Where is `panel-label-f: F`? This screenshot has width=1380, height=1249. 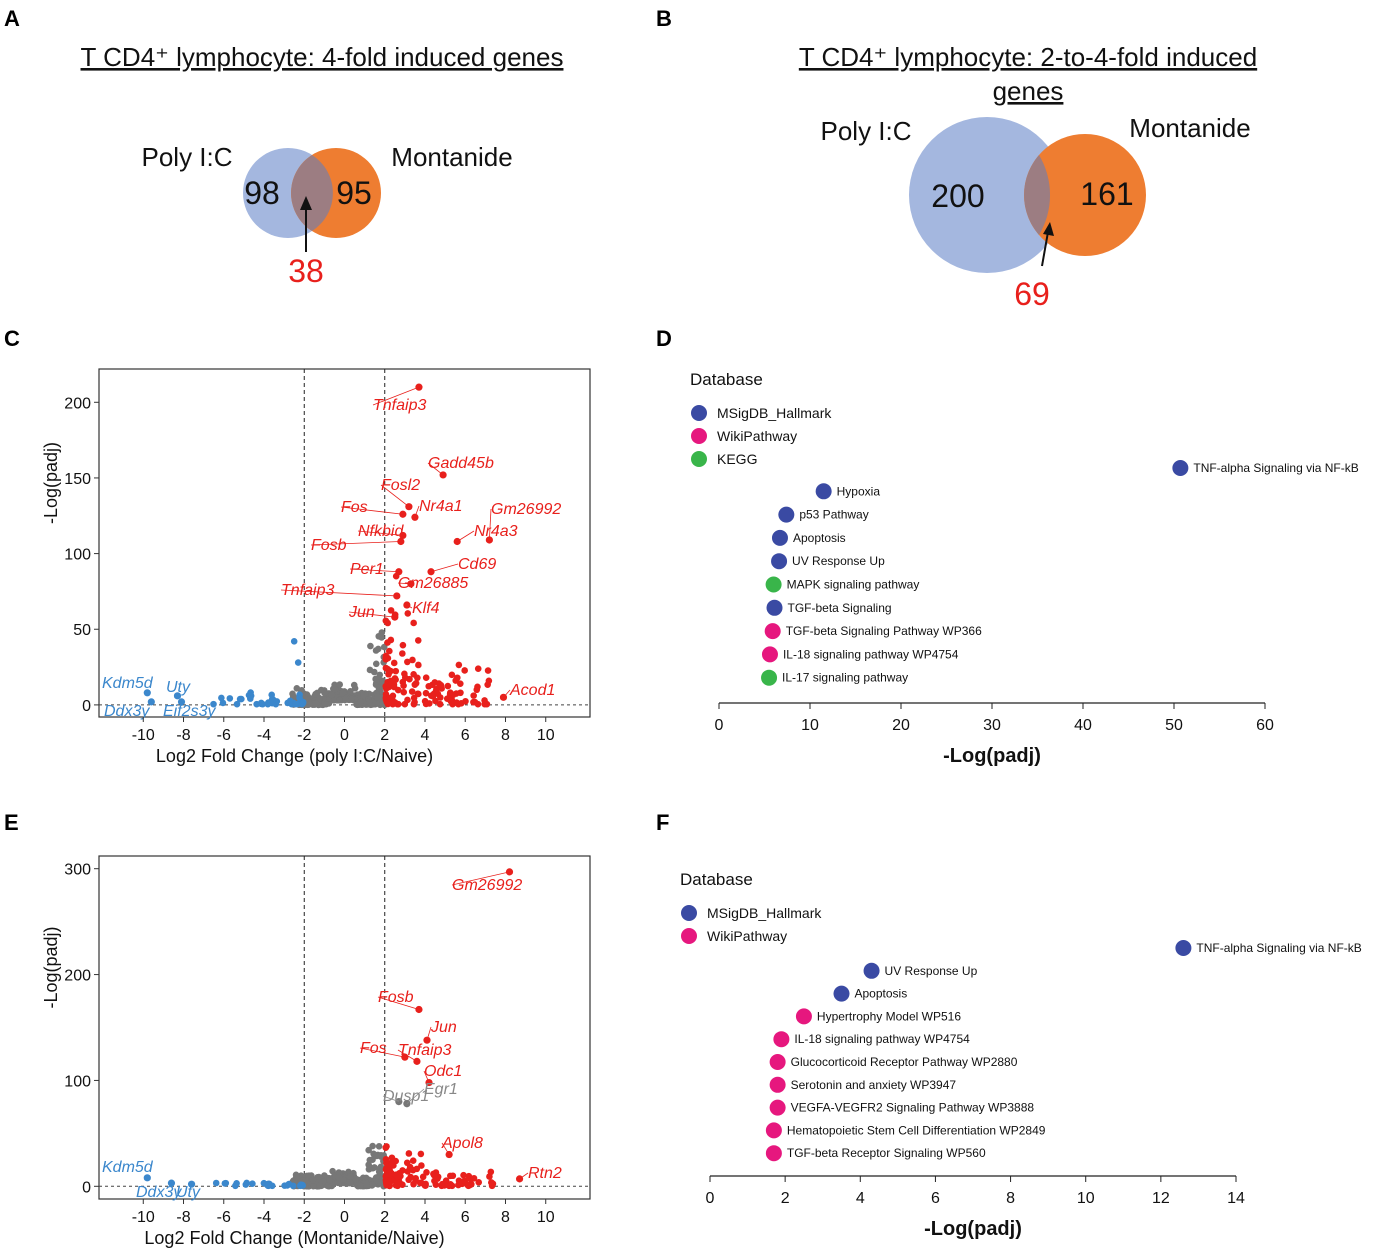
panel-label-f: F is located at coordinates (662, 822).